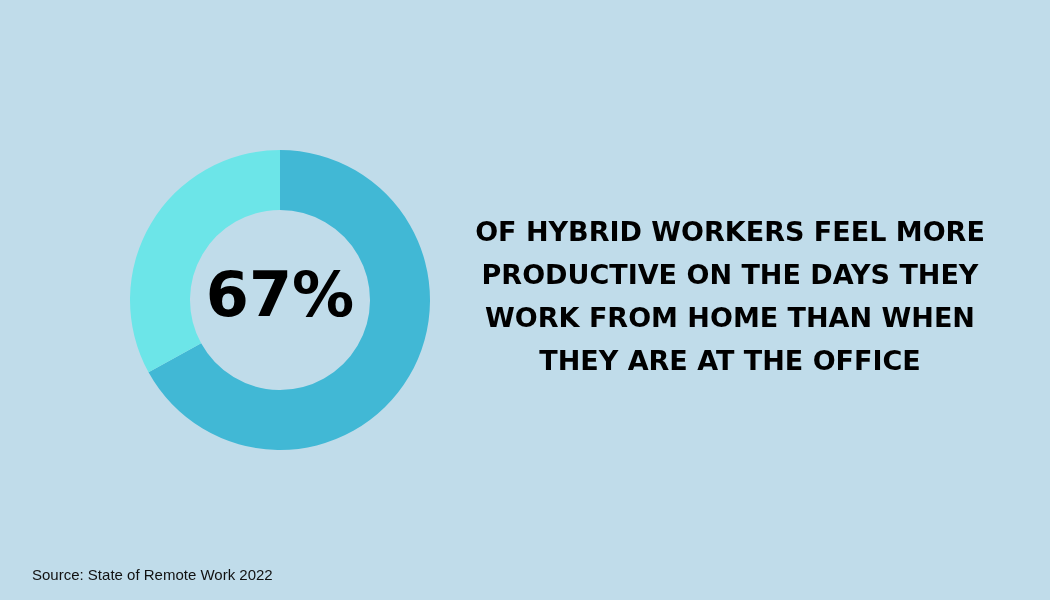 The width and height of the screenshot is (1050, 600). Describe the element at coordinates (152, 574) in the screenshot. I see `source-note: Source: State of Remote Work 2022` at that location.